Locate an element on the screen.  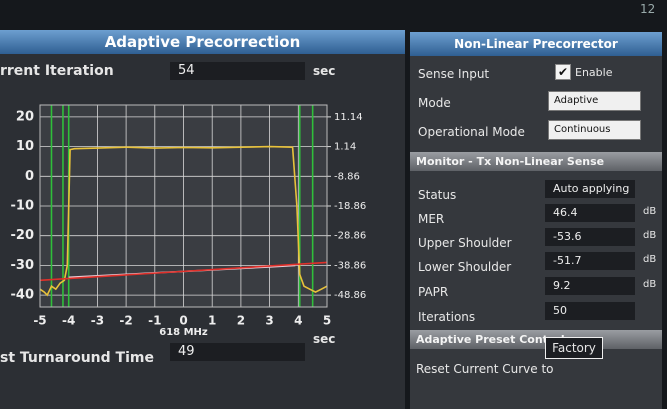
y2-tick-label: -38.86 is located at coordinates (350, 265).